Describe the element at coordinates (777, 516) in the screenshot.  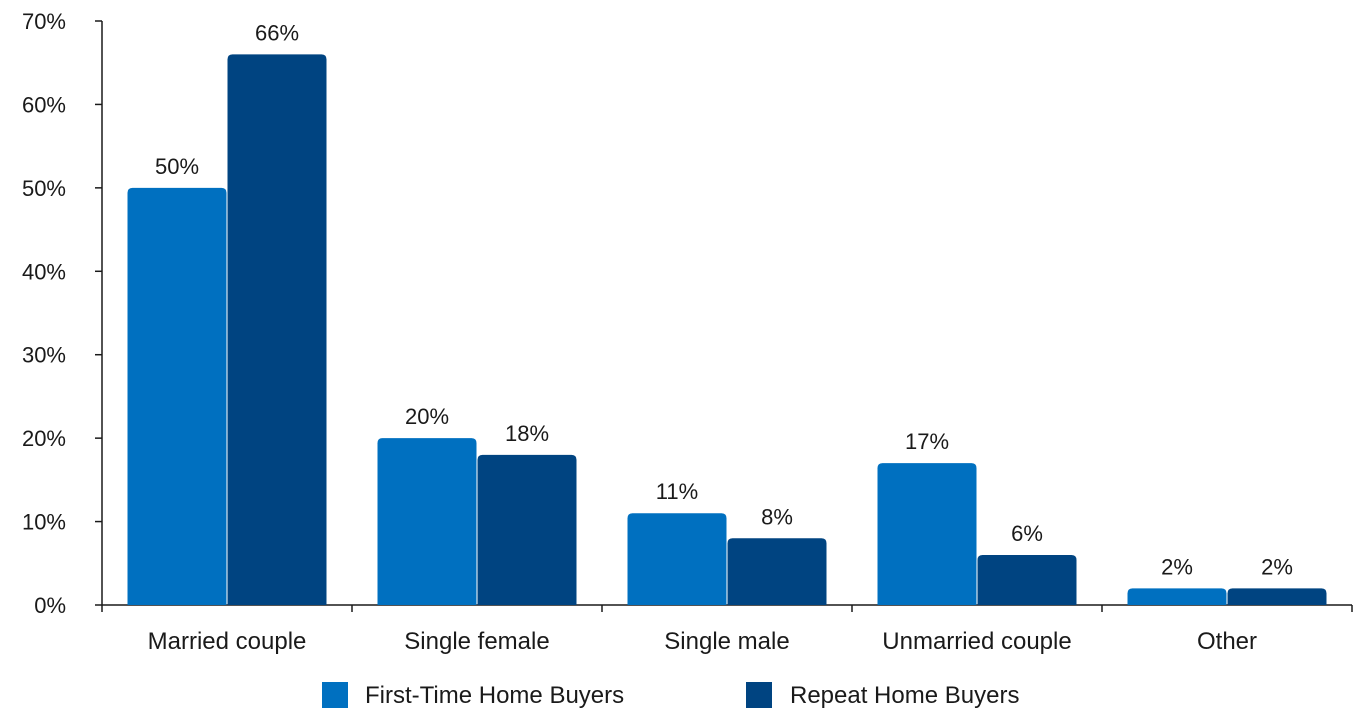
I see `data-label: 8%` at that location.